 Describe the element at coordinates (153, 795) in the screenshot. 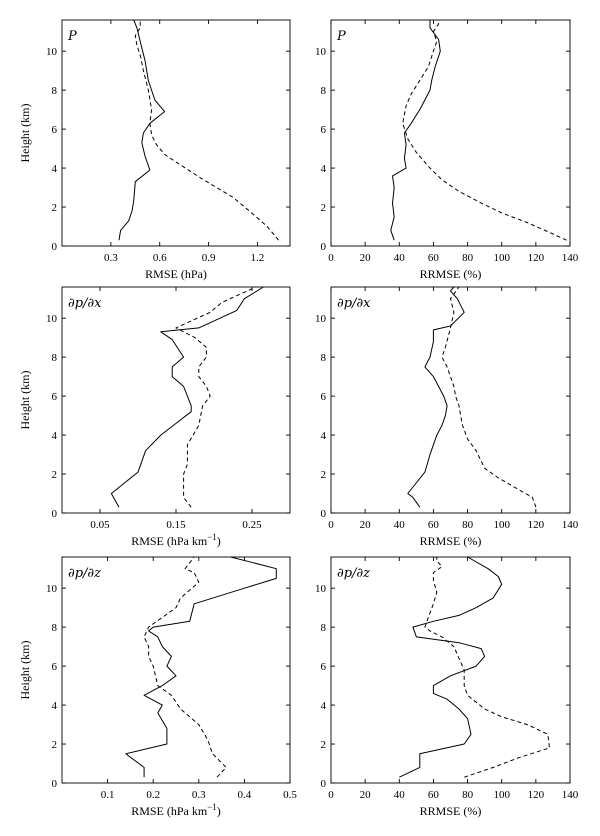

I see `x-tick-label: 0.2` at that location.